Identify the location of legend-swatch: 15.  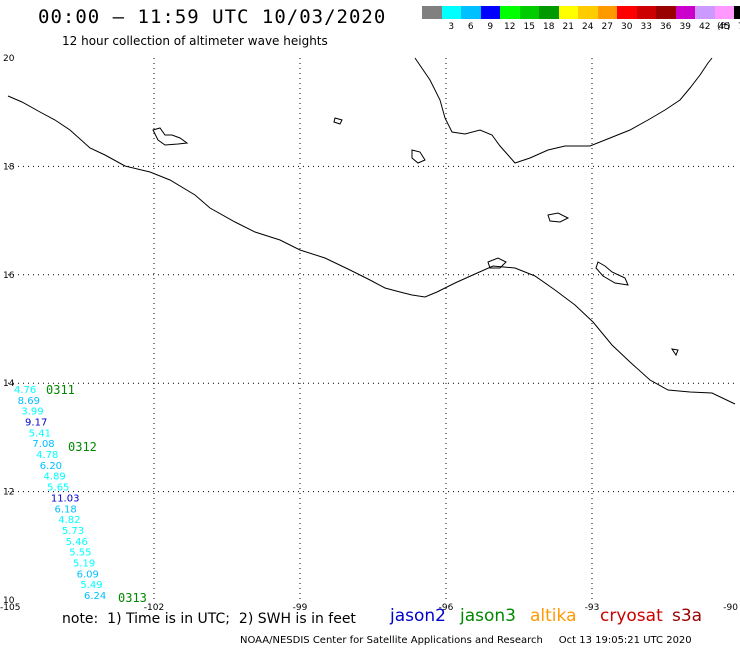
(529, 19).